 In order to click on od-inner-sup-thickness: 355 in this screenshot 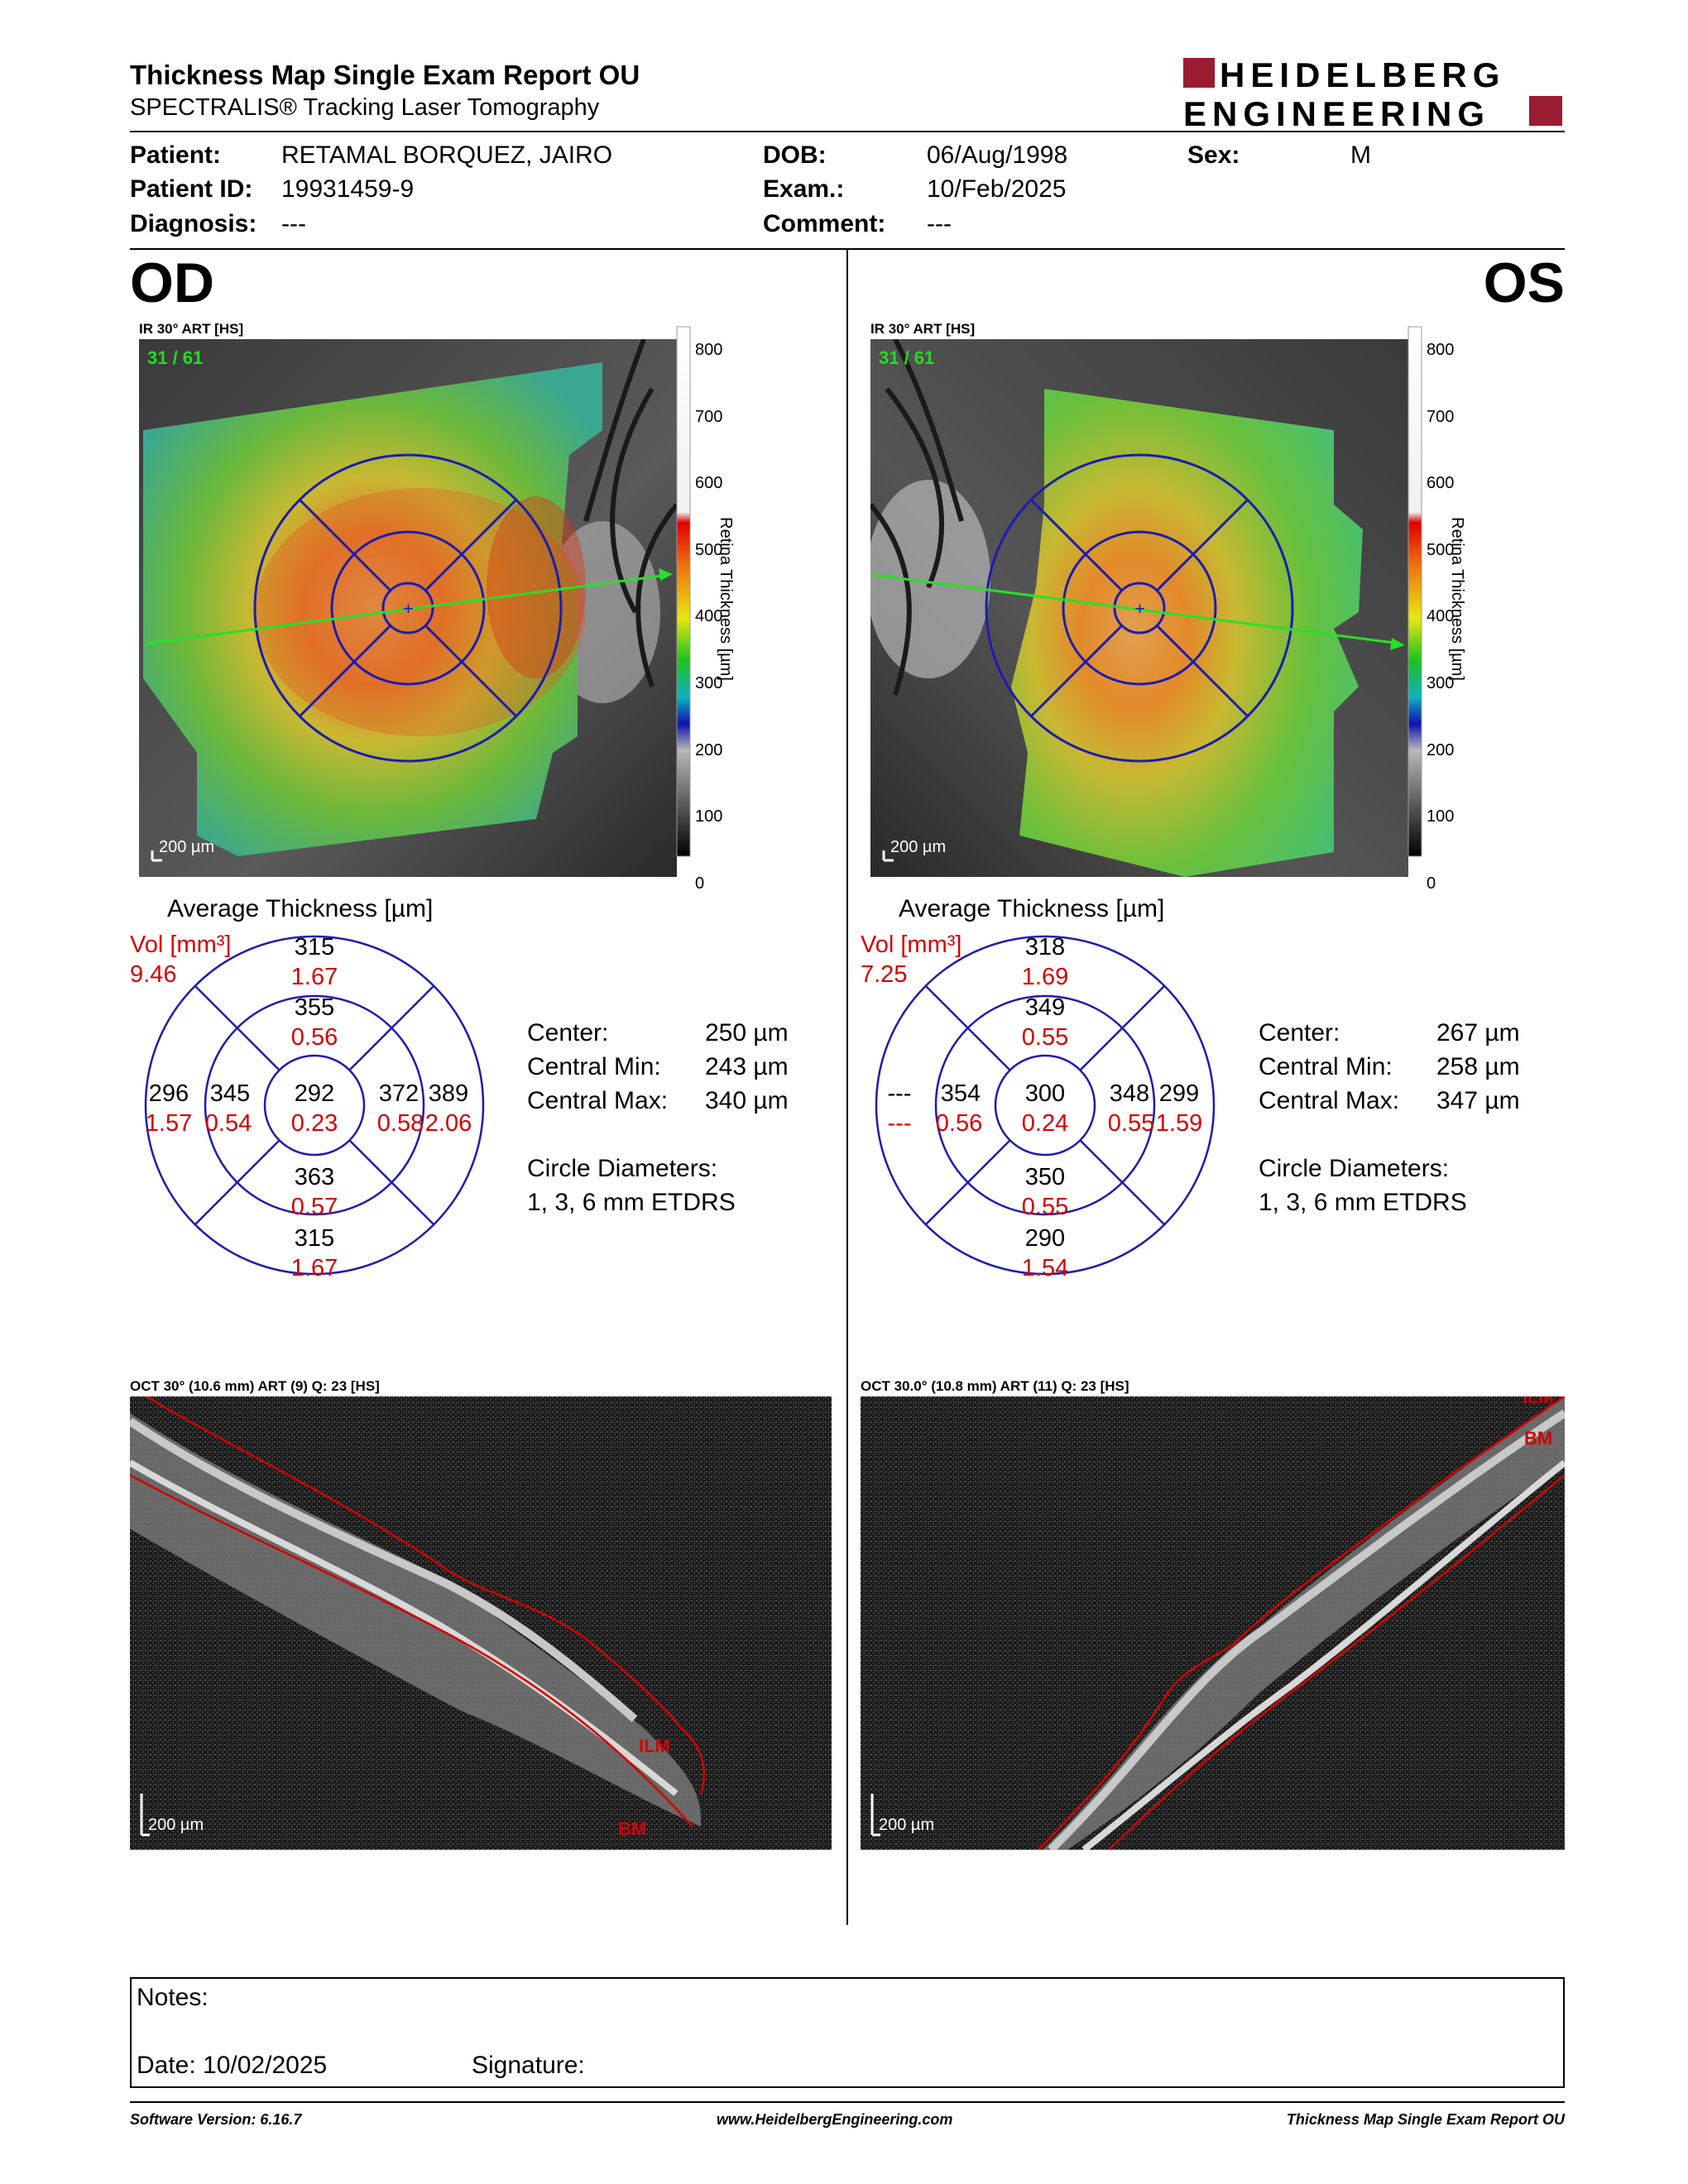, I will do `click(314, 1007)`.